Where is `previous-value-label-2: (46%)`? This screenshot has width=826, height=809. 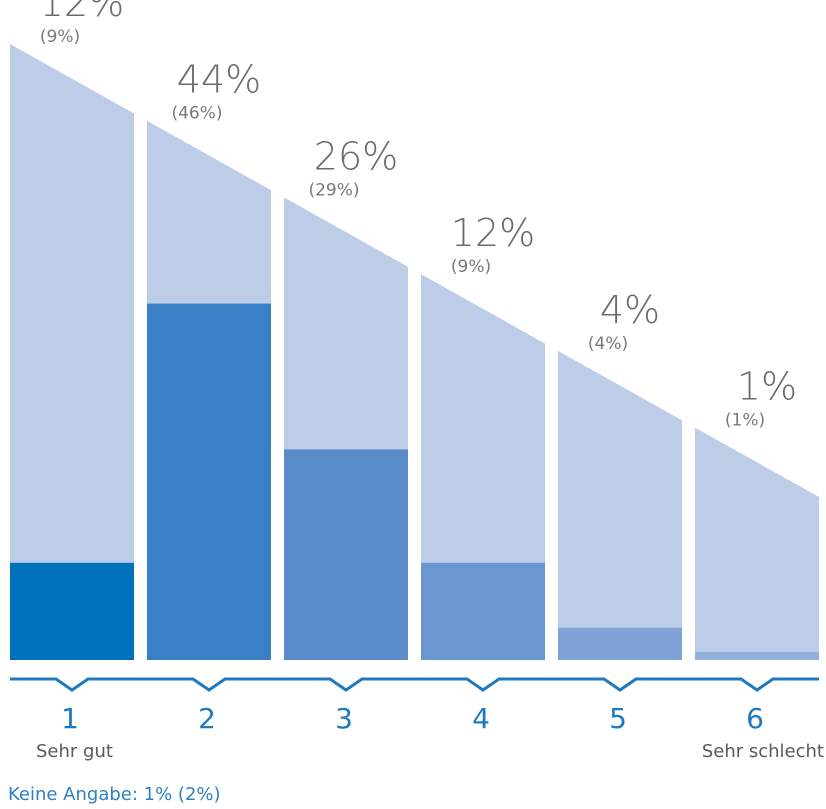
previous-value-label-2: (46%) is located at coordinates (196, 114).